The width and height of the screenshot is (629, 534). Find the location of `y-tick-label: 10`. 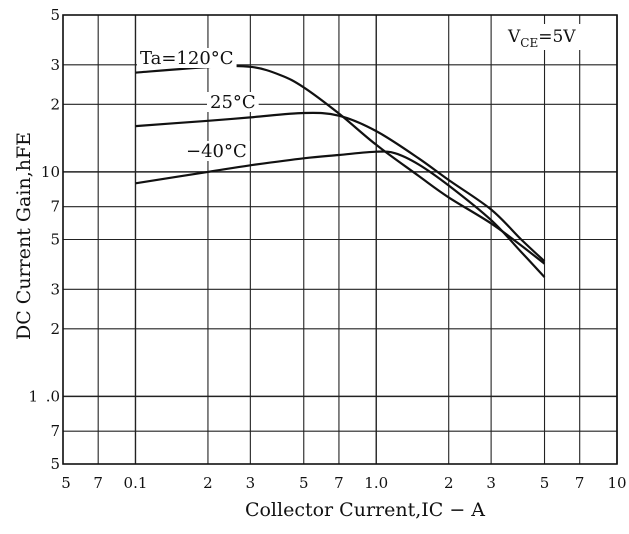

y-tick-label: 10 is located at coordinates (50, 172).